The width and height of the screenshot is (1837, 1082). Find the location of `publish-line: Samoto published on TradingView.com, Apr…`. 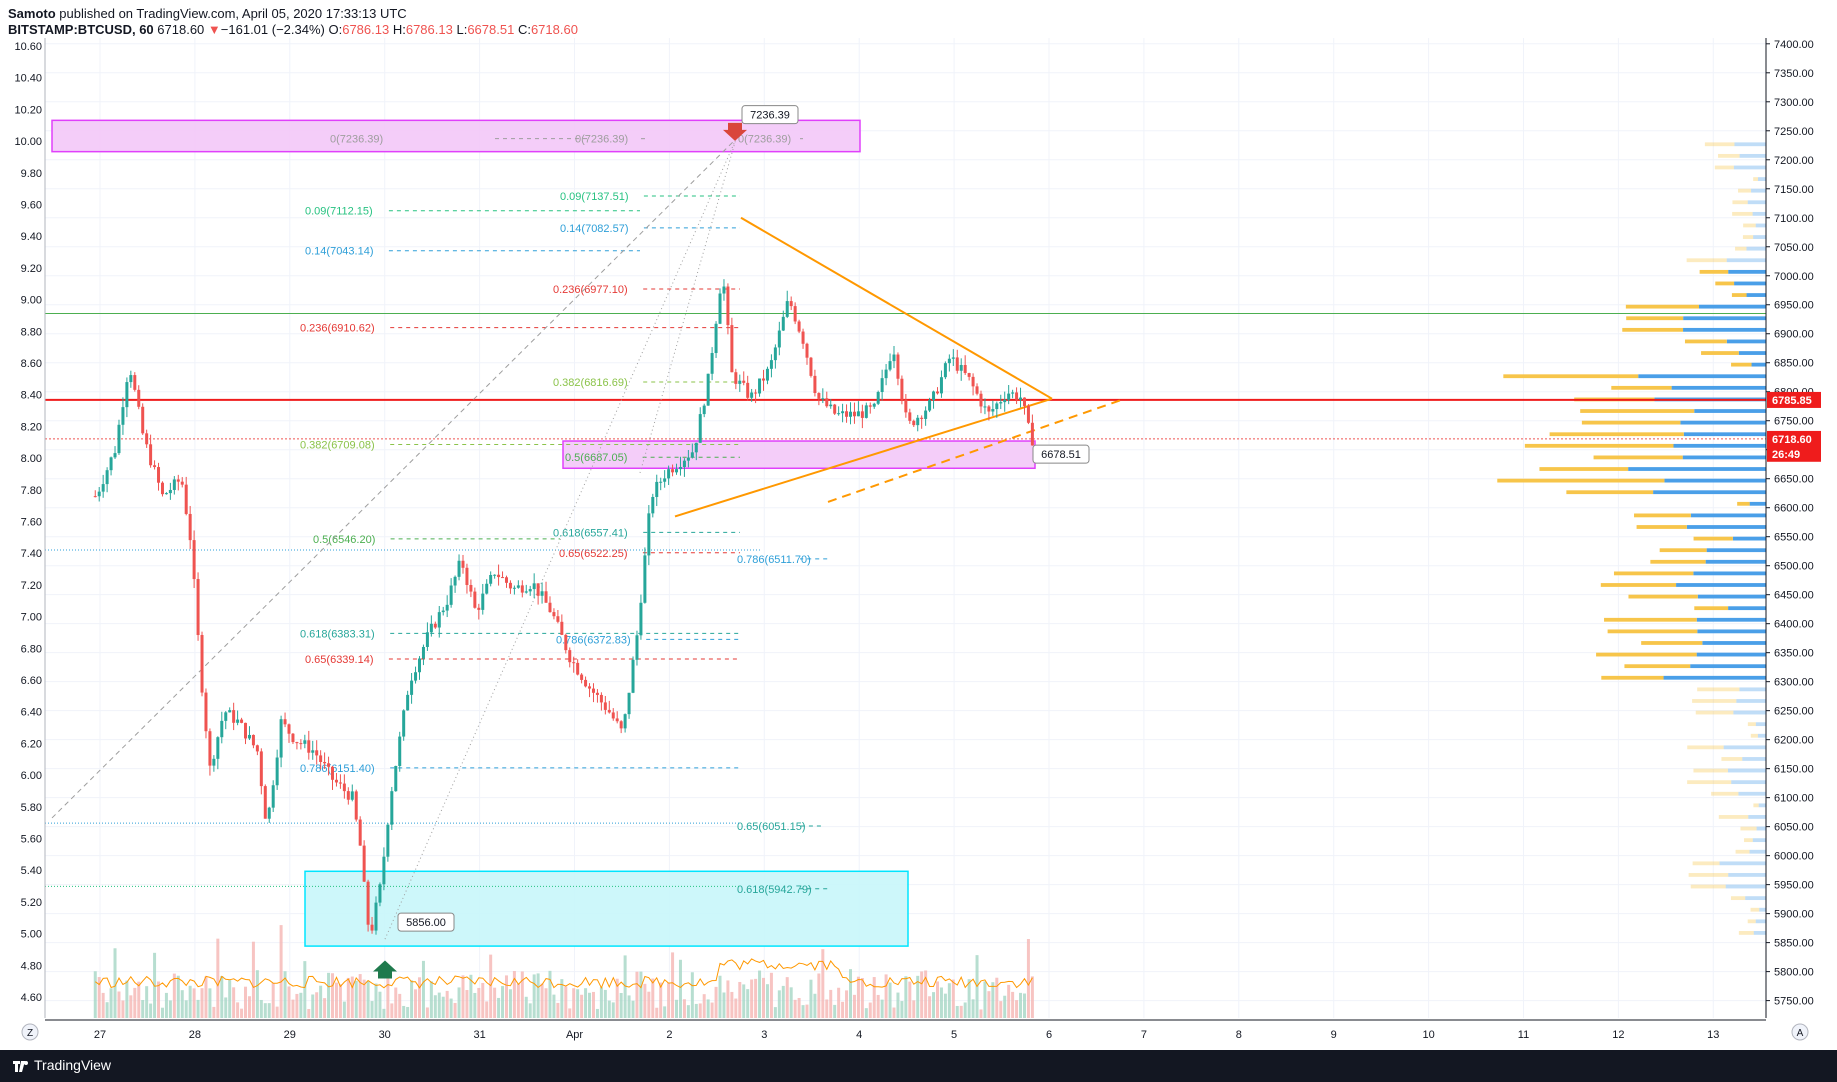

publish-line: Samoto published on TradingView.com, Apr… is located at coordinates (207, 13).